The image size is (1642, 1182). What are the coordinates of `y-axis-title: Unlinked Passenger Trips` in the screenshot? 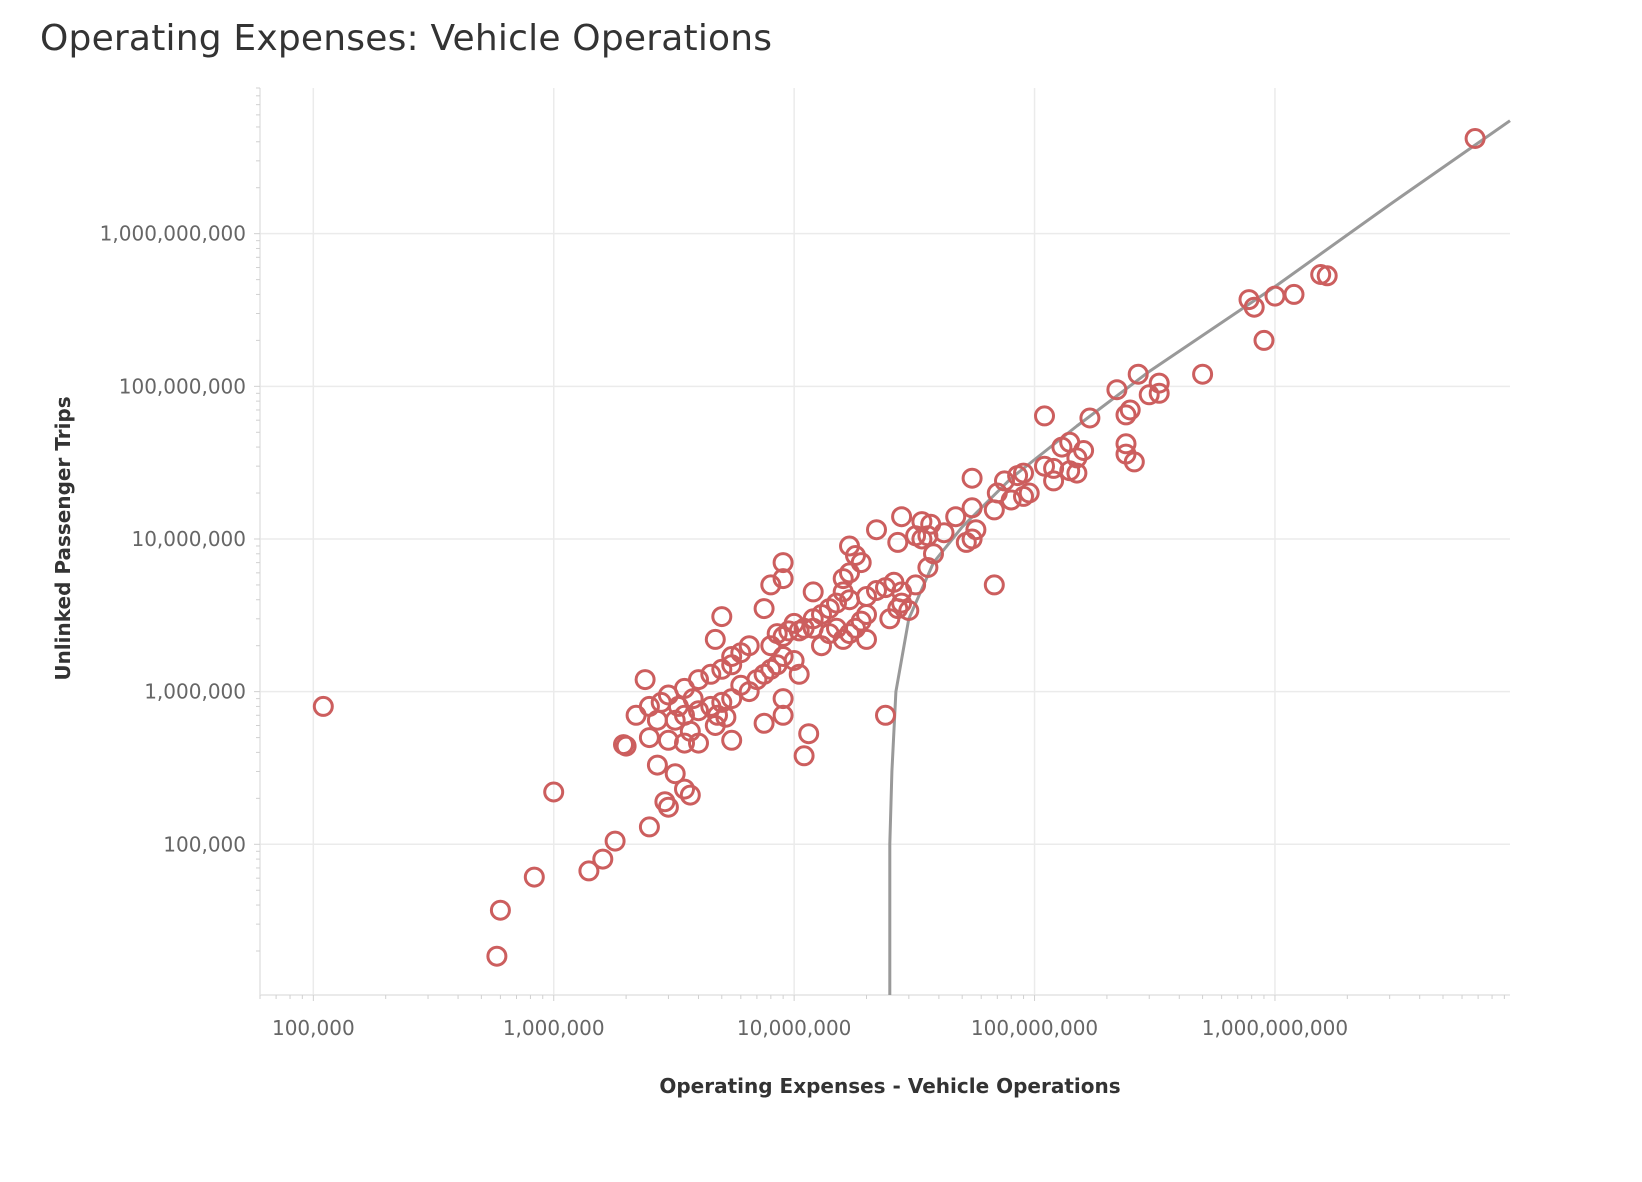 It's located at (63, 538).